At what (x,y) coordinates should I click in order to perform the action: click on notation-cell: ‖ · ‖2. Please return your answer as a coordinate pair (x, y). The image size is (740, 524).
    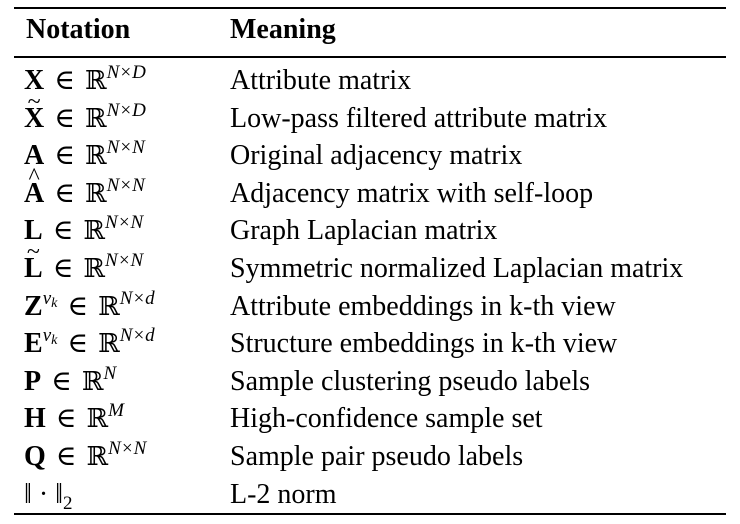
    Looking at the image, I should click on (48, 496).